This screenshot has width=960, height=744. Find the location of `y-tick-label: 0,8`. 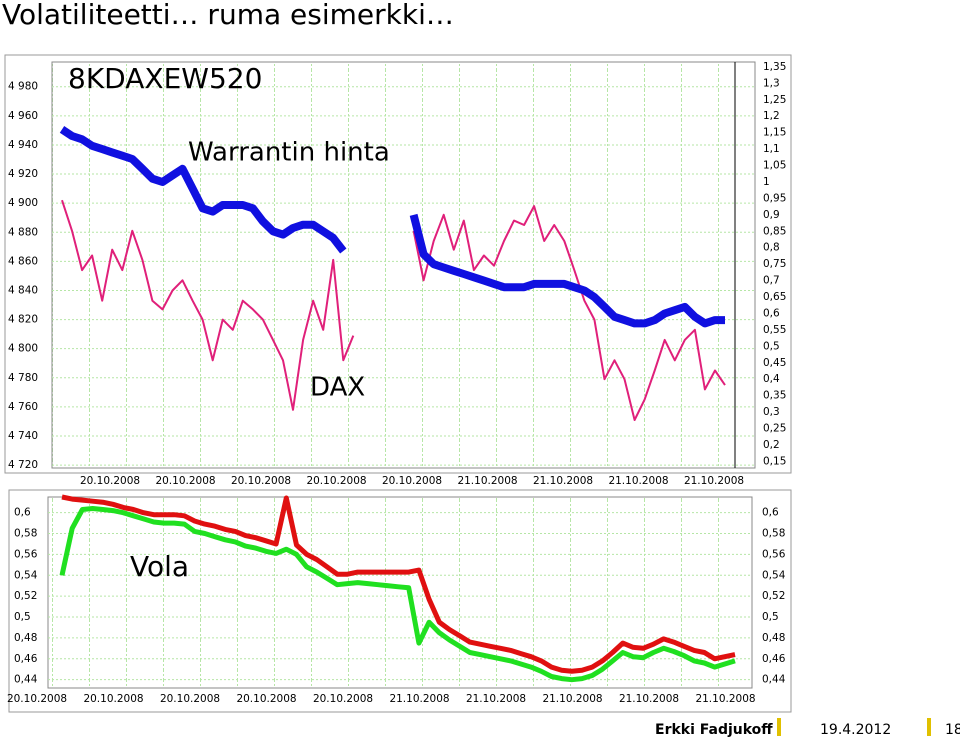

y-tick-label: 0,8 is located at coordinates (771, 248).